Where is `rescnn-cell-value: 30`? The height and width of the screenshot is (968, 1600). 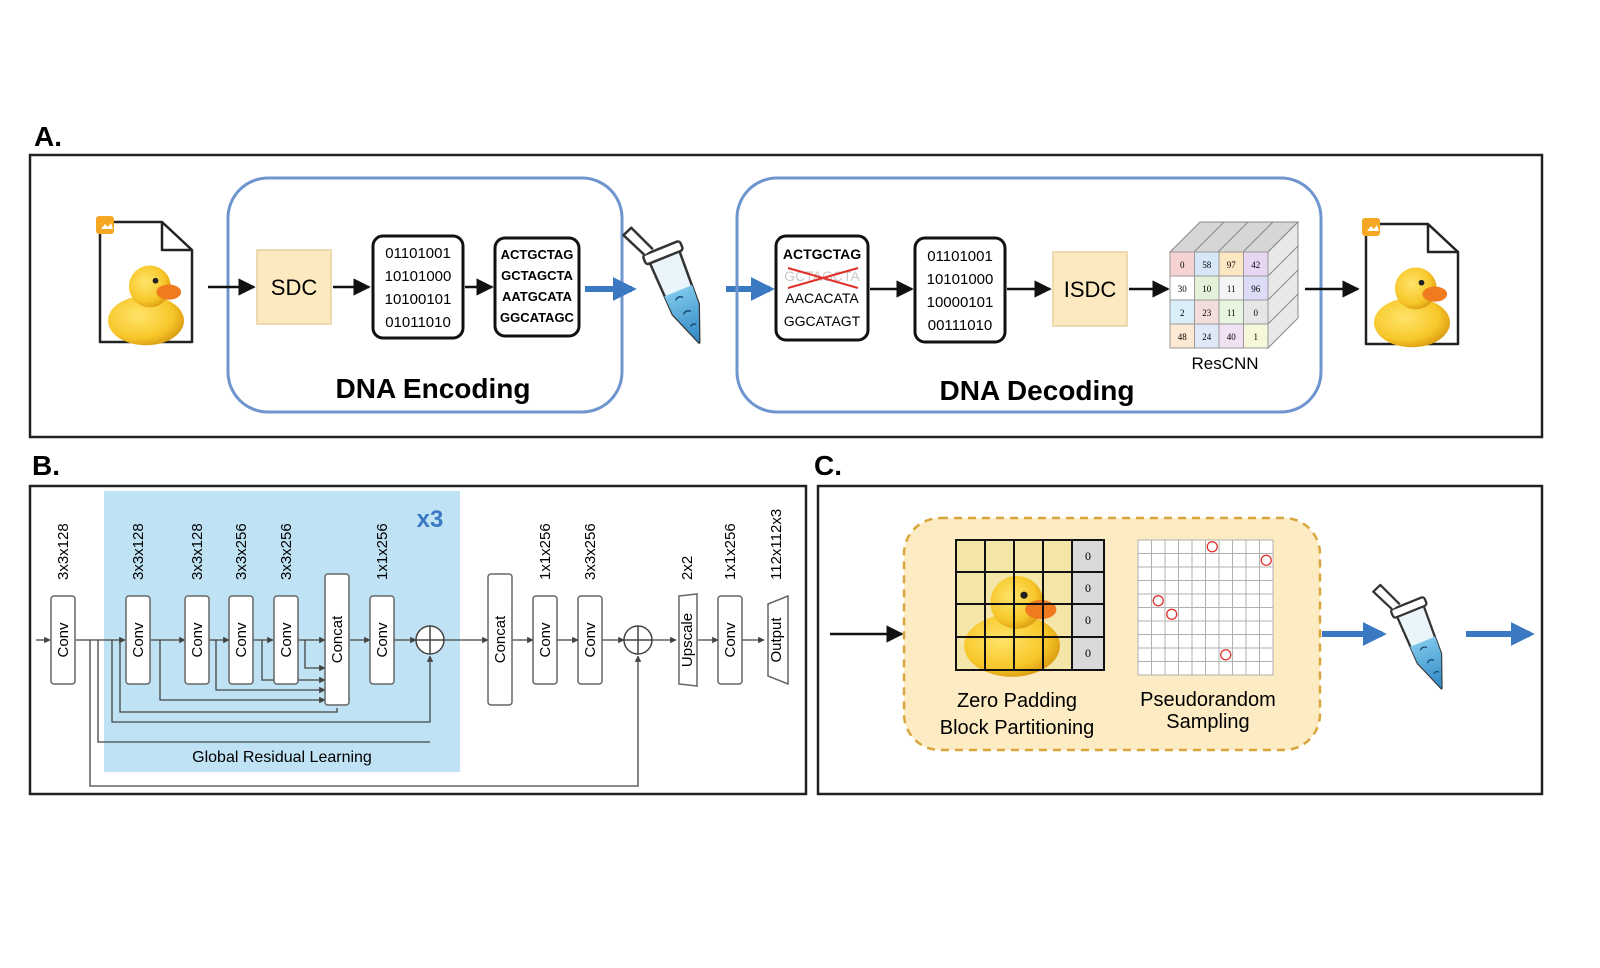 rescnn-cell-value: 30 is located at coordinates (1183, 289).